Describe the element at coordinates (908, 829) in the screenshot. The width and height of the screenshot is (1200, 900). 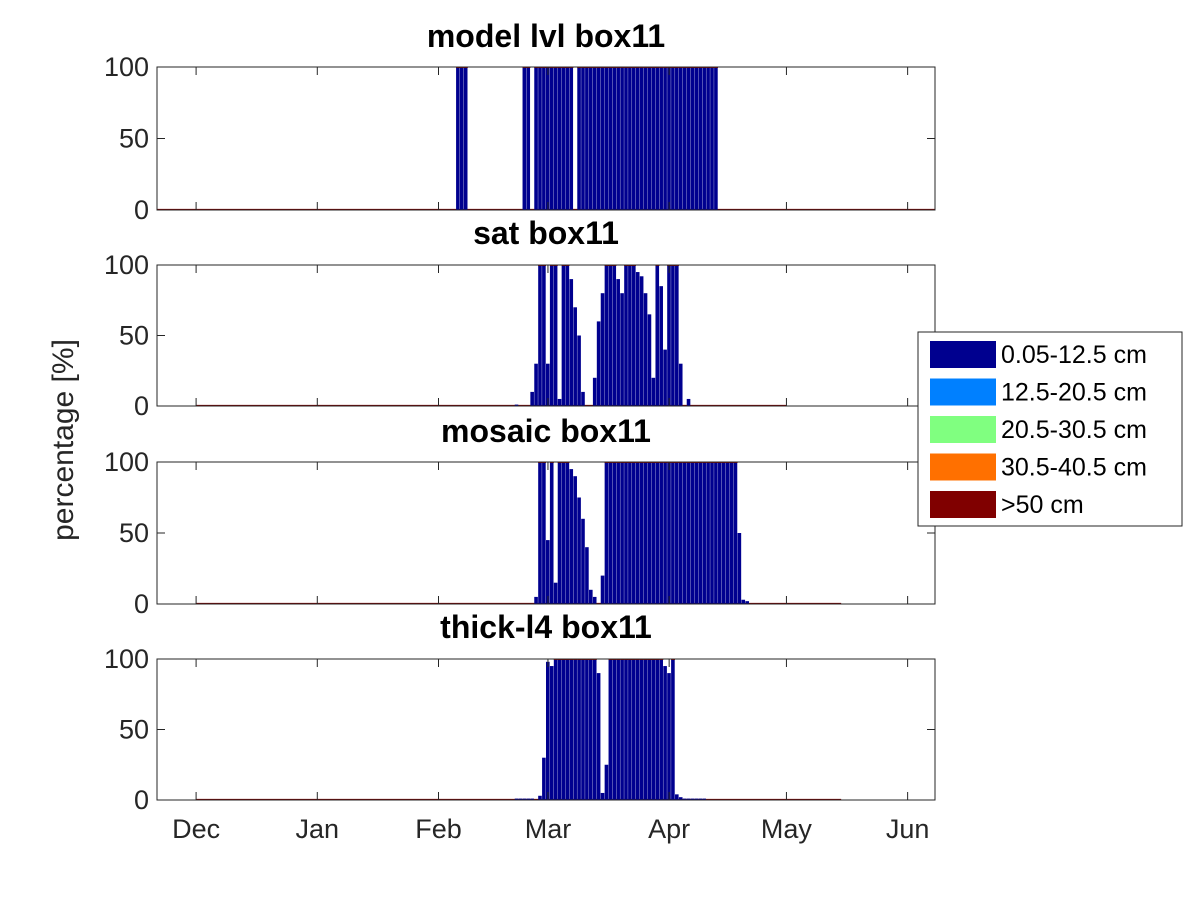
I see `x-tick-label: Jun` at that location.